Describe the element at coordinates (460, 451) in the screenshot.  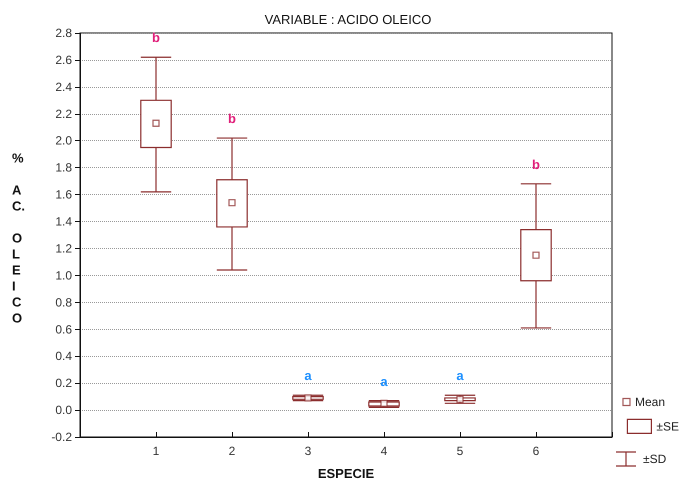
I see `x-tick-label: 5` at that location.